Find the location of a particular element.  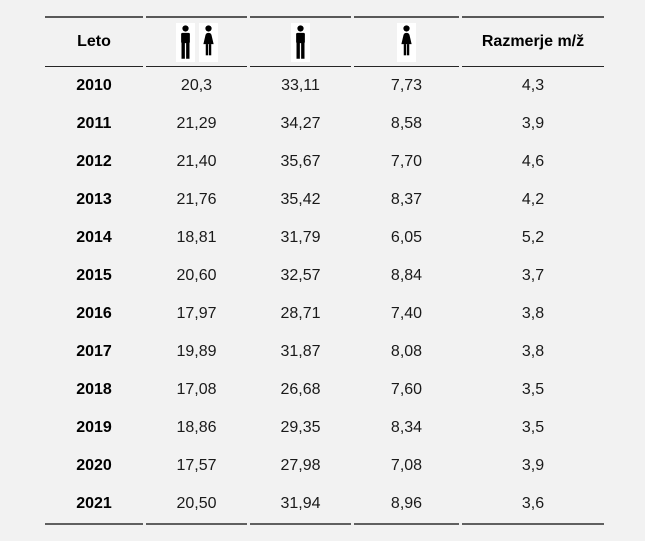

table-row: 2016 17,97 28,71 7,40 3,8 is located at coordinates (324, 314).